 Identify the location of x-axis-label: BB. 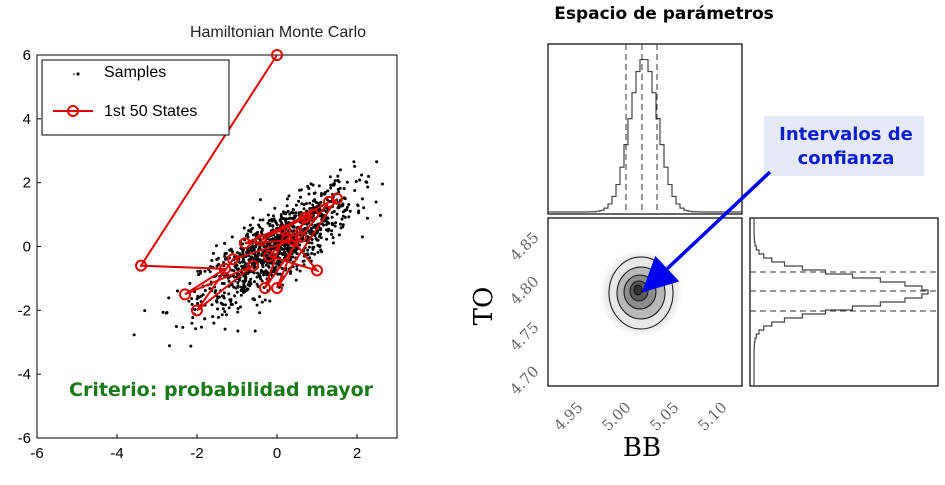
(642, 448).